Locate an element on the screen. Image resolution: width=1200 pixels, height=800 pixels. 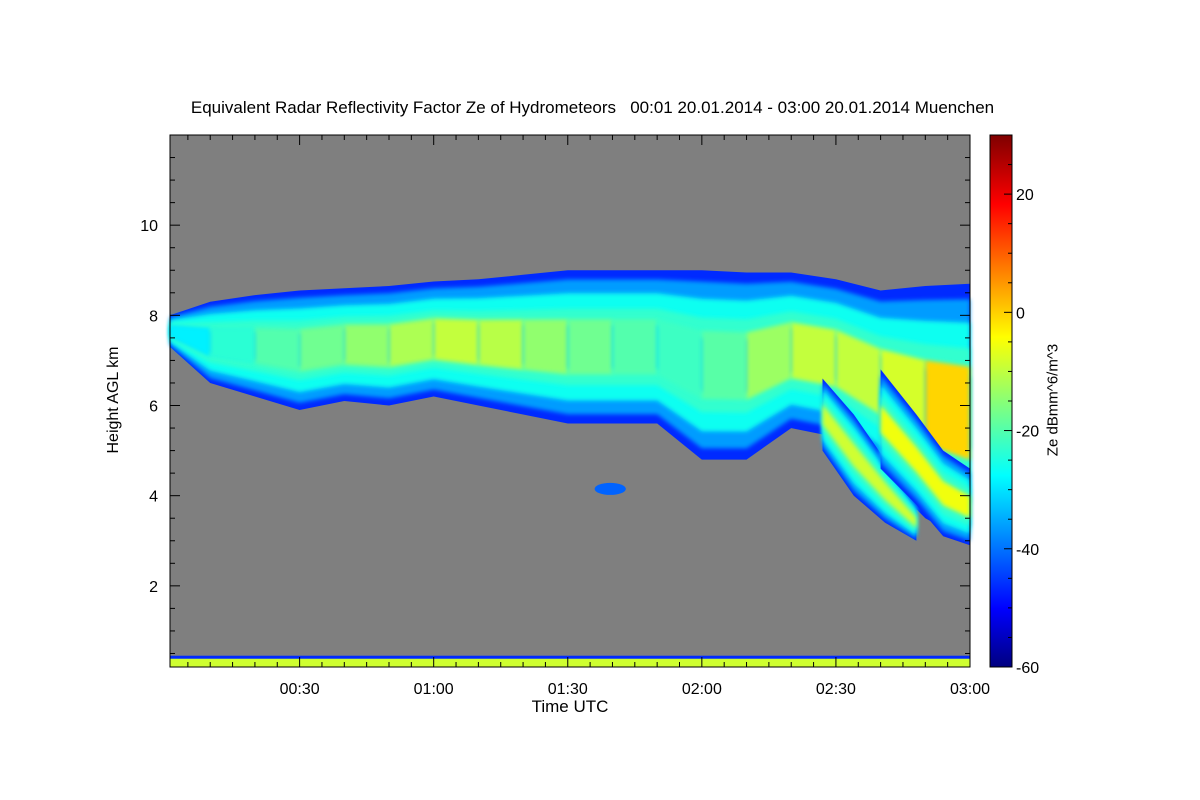
y-tick-label: 10 is located at coordinates (149, 226).